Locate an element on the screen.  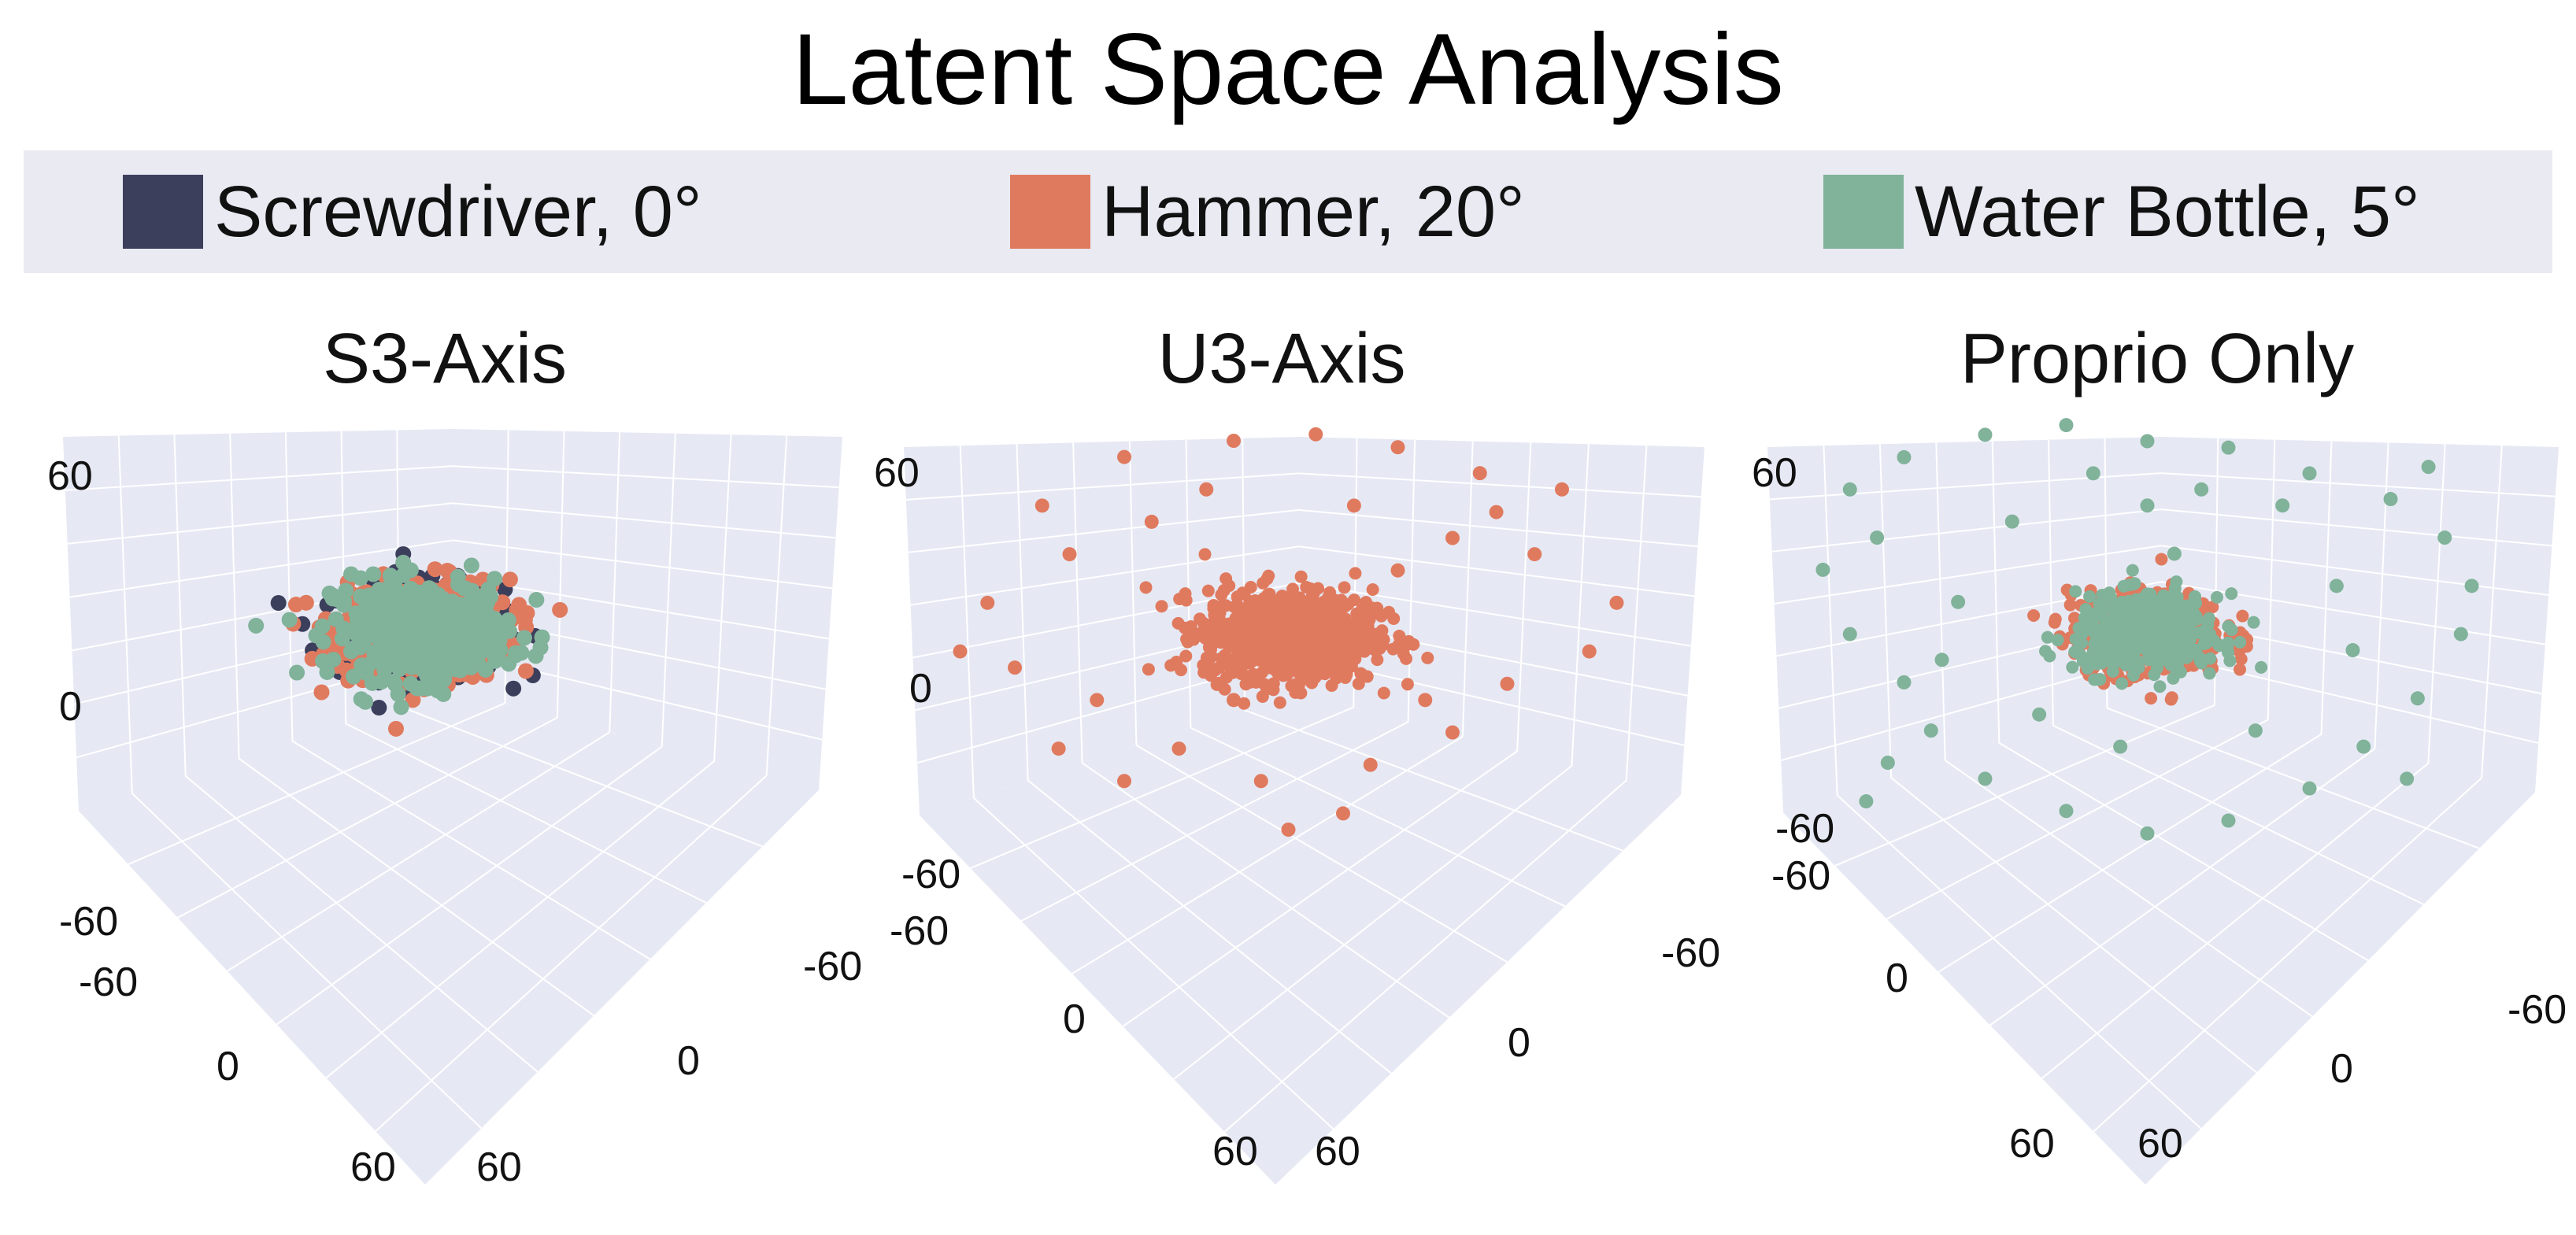
legend-item-hammer: Hammer, 20° is located at coordinates (1267, 211).